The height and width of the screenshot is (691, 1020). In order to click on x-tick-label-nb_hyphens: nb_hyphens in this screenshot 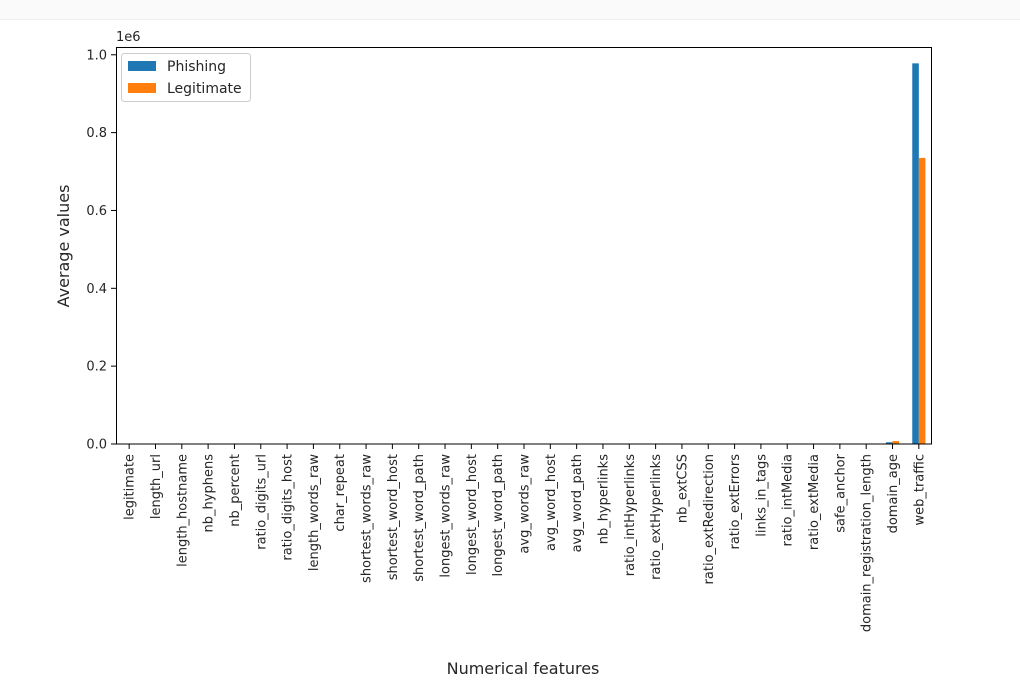, I will do `click(209, 493)`.